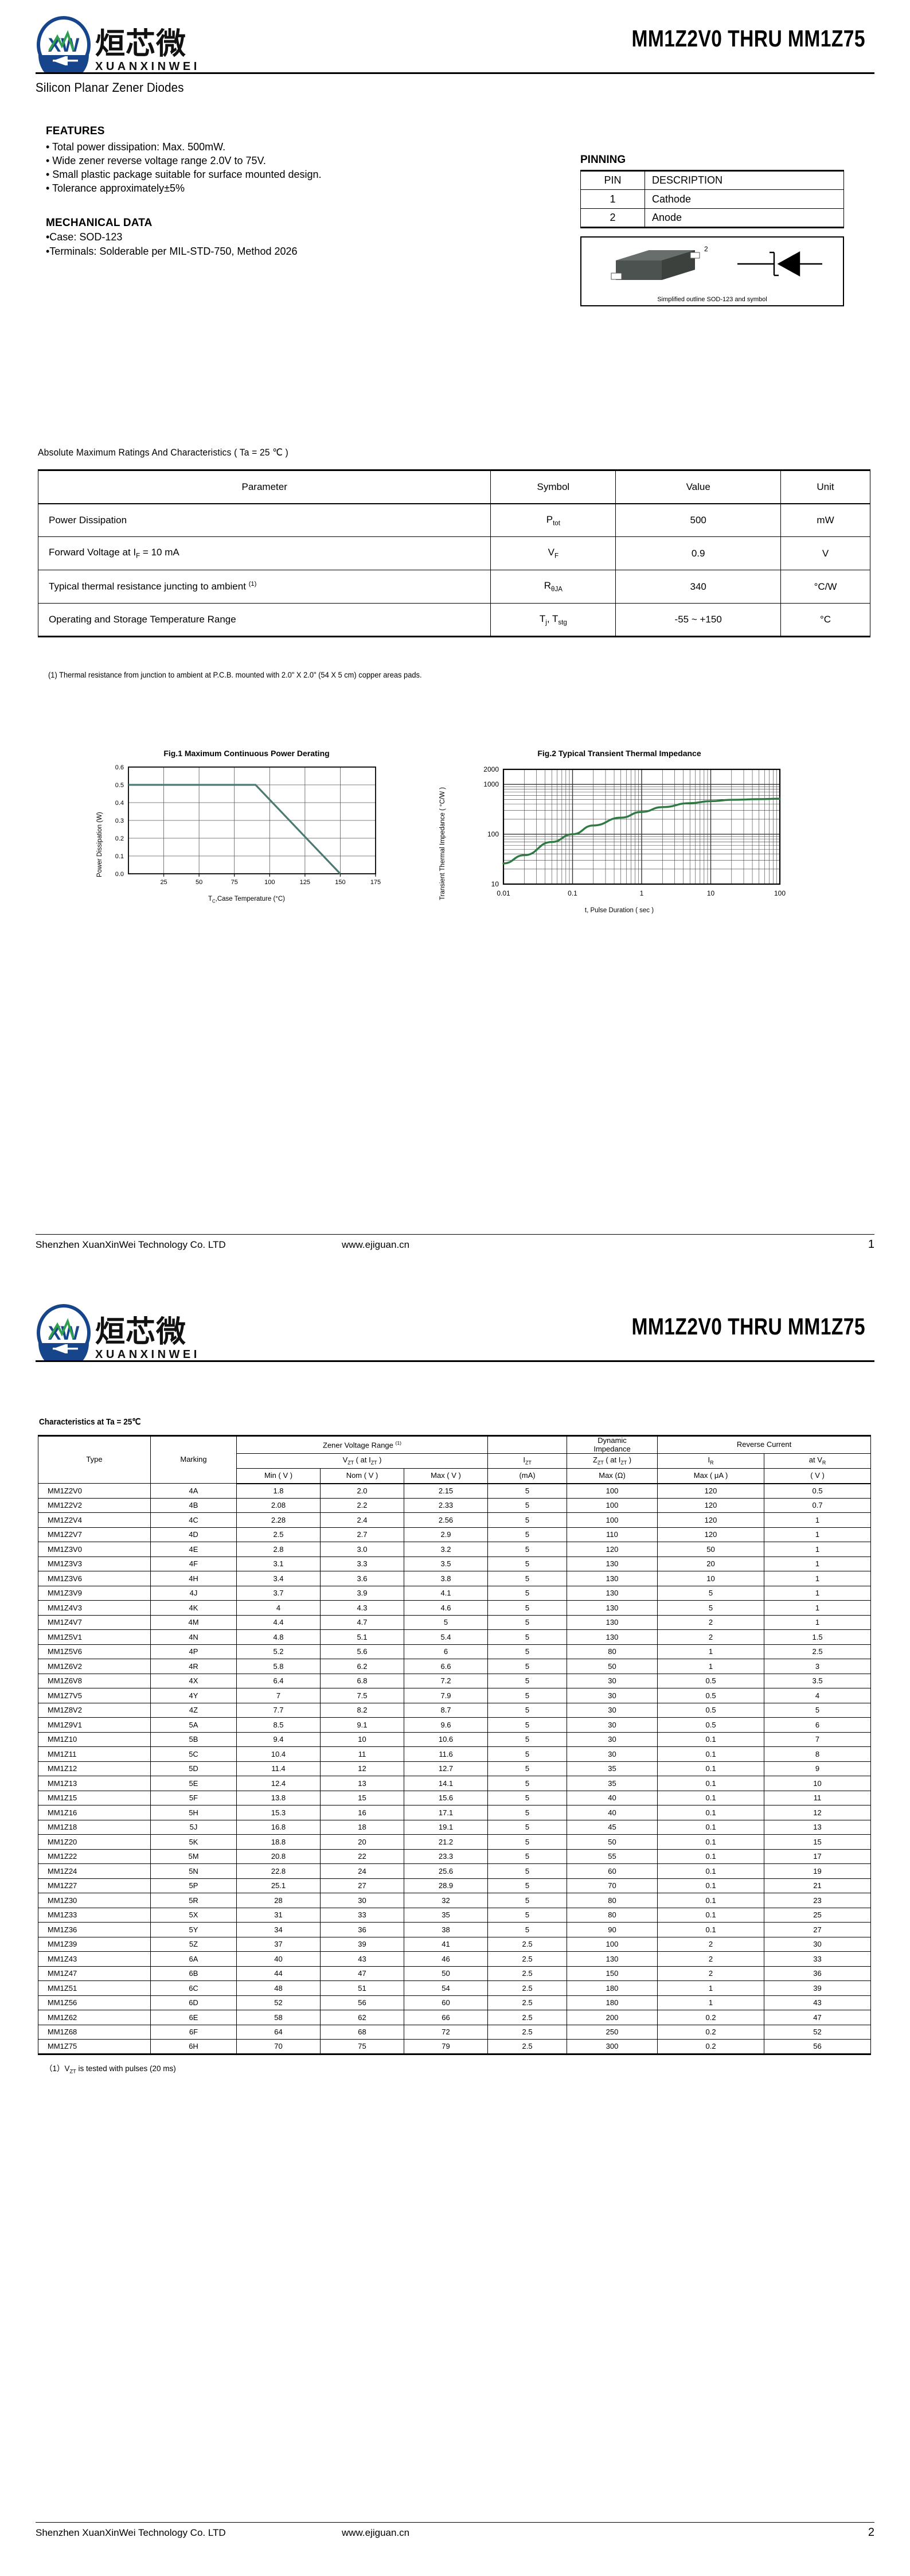  Describe the element at coordinates (446, 1681) in the screenshot. I see `cell-value: 7.2` at that location.